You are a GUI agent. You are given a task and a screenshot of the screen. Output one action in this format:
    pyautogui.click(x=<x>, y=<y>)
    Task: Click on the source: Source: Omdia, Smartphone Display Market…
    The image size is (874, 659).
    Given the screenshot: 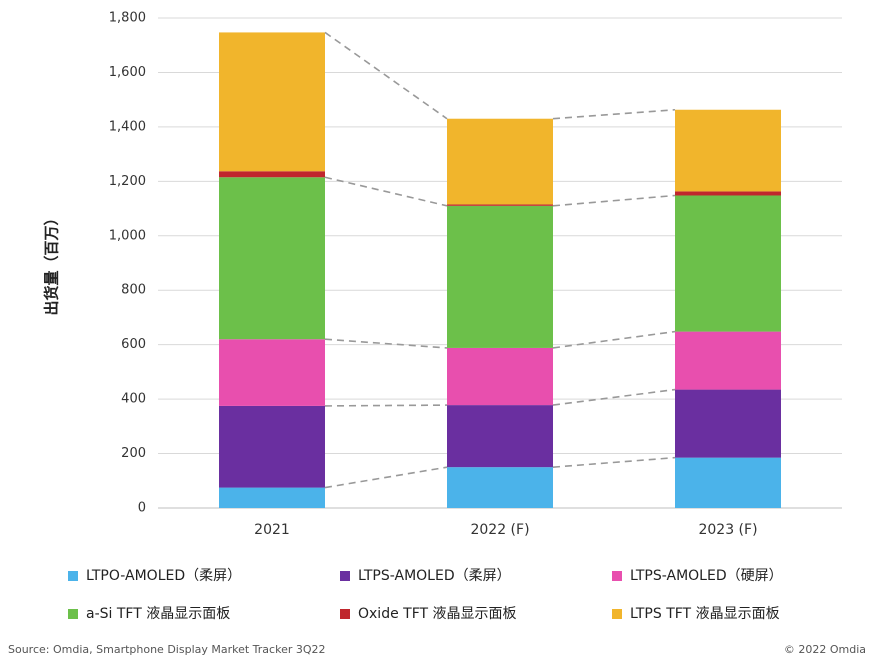 What is the action you would take?
    pyautogui.click(x=167, y=649)
    